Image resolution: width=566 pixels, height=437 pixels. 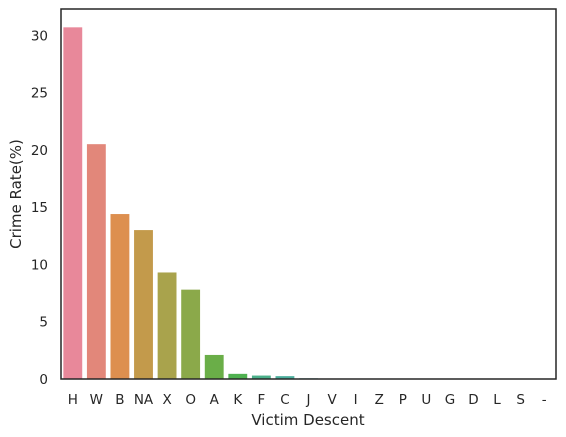 I want to click on x-tick-label: NA, so click(x=144, y=400).